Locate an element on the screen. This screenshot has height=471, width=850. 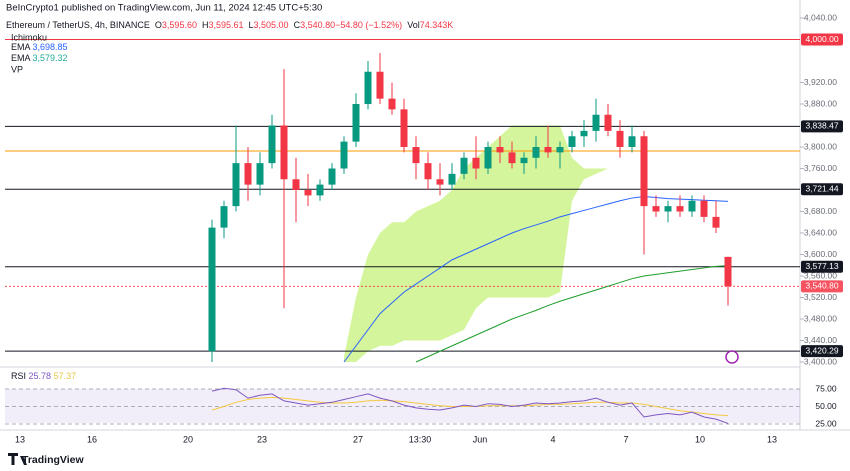
y-tick-label: 3,480.00 is located at coordinates (820, 318).